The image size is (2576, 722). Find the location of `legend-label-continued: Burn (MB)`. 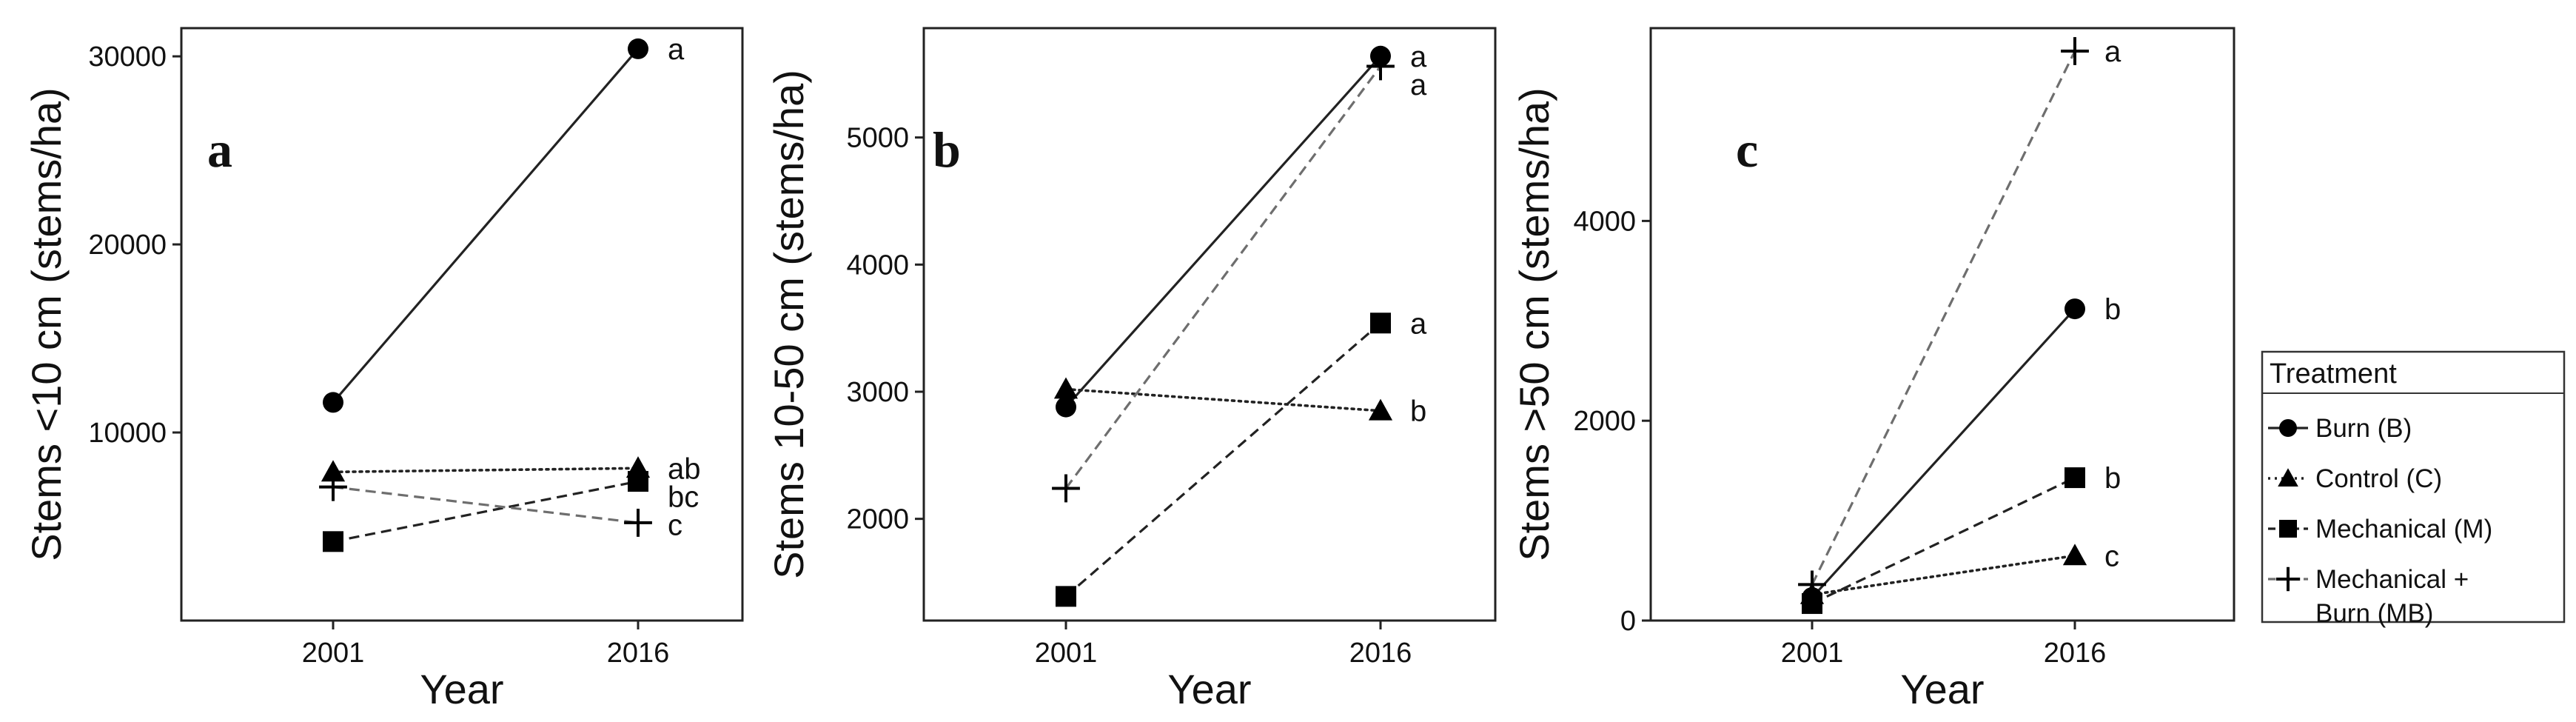

legend-label-continued: Burn (MB) is located at coordinates (2374, 614).